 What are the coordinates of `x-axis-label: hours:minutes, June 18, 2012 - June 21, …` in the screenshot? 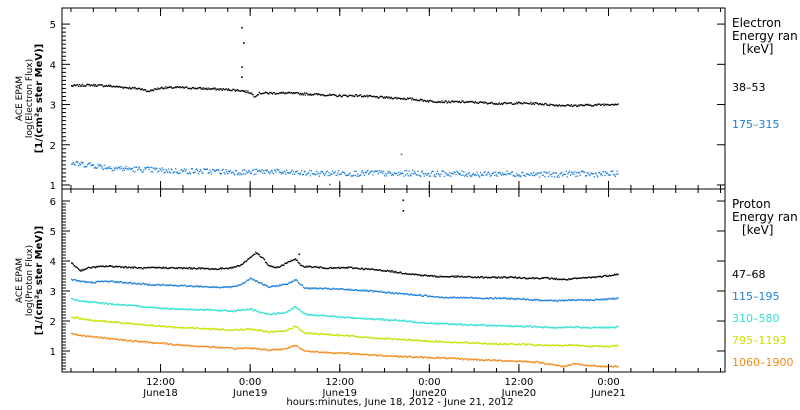 It's located at (399, 402).